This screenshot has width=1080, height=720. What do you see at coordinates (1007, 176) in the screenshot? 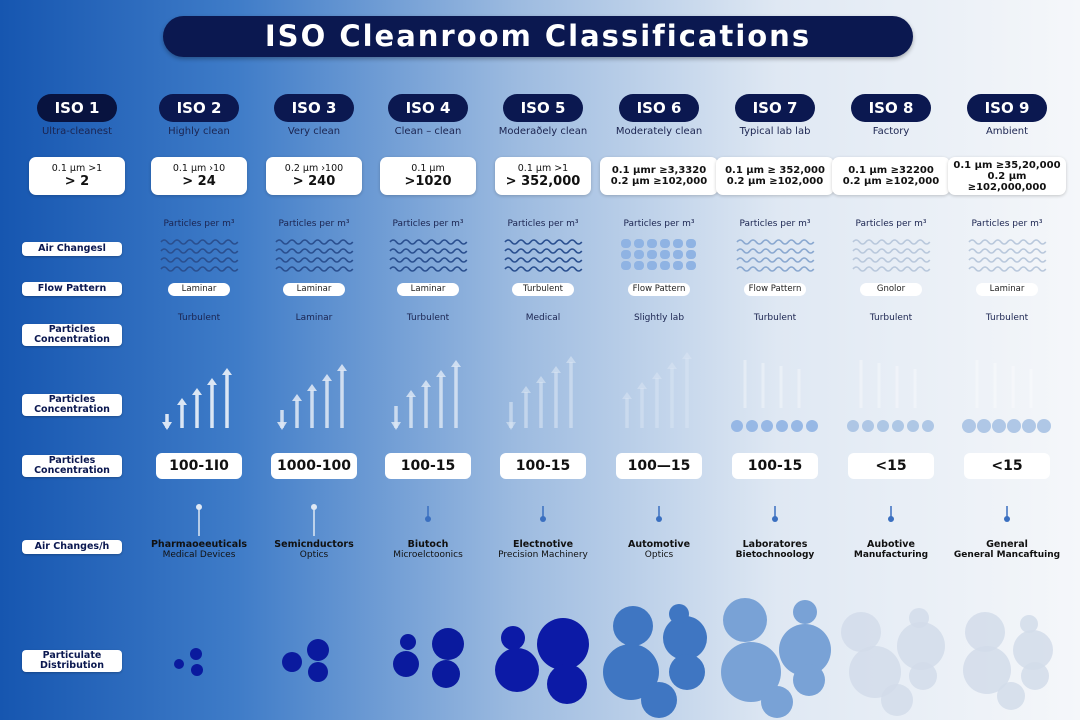
I see `limit-box: 0.1 µm ≥35,20,000 0.2 µm ≥102,000,000` at bounding box center [1007, 176].